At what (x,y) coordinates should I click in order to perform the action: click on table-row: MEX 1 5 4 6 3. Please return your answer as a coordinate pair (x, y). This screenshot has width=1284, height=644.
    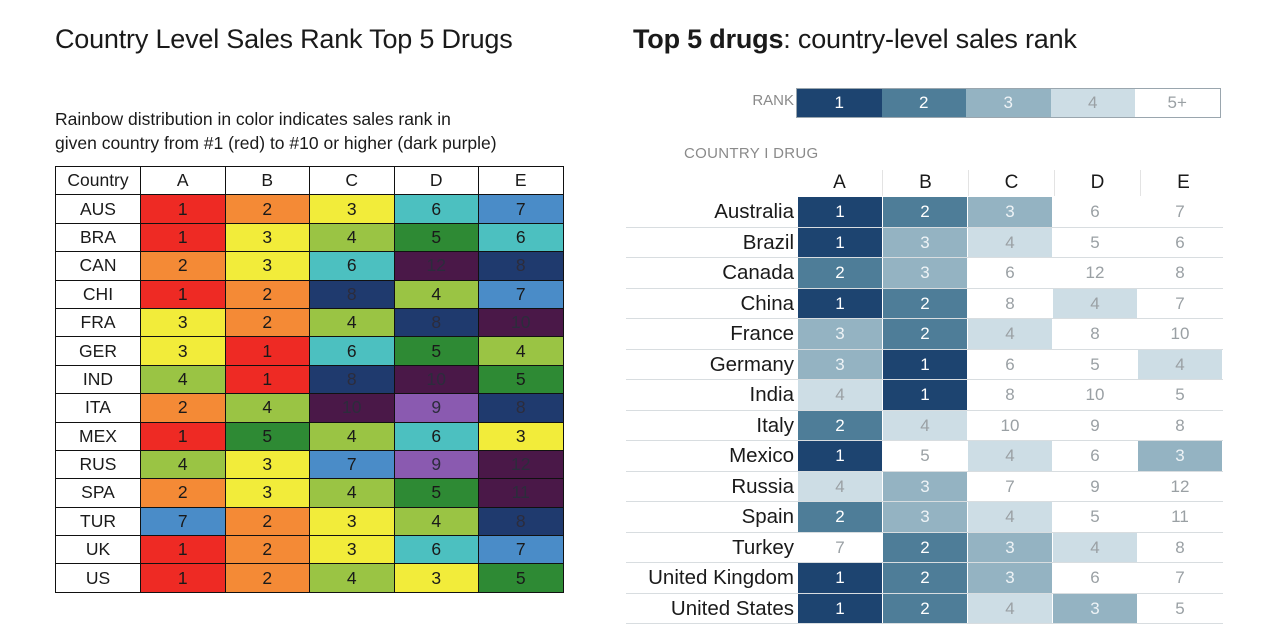
    Looking at the image, I should click on (309, 436).